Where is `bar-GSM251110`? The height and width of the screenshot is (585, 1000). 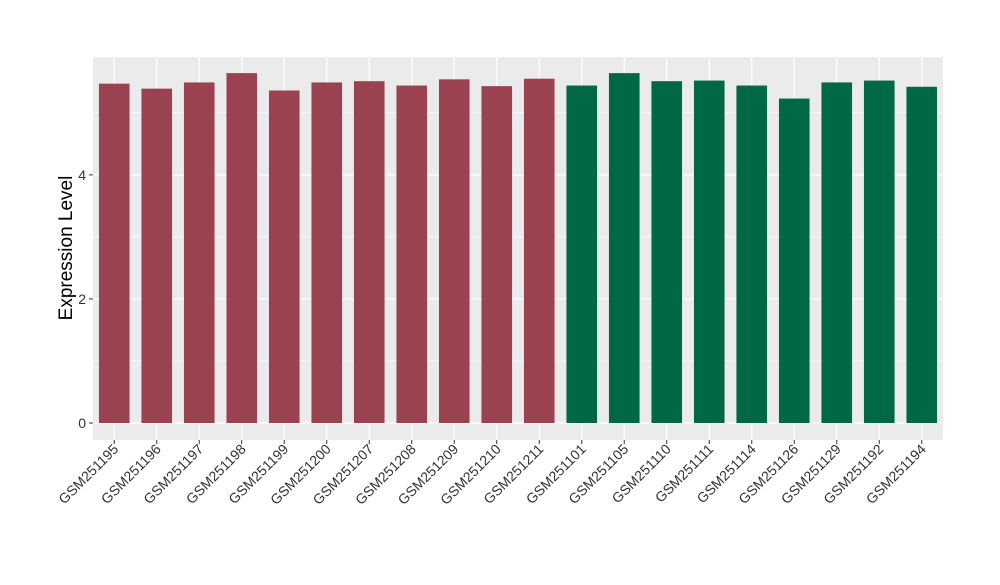
bar-GSM251110 is located at coordinates (667, 252).